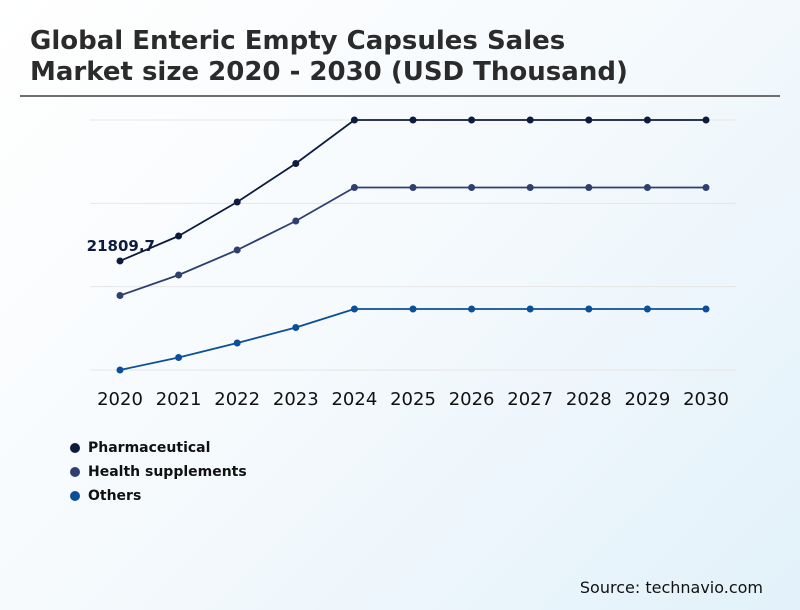 The image size is (800, 610). What do you see at coordinates (329, 72) in the screenshot?
I see `chart-title-line-2: Market size 2020 - 2030 (USD Thousand)` at bounding box center [329, 72].